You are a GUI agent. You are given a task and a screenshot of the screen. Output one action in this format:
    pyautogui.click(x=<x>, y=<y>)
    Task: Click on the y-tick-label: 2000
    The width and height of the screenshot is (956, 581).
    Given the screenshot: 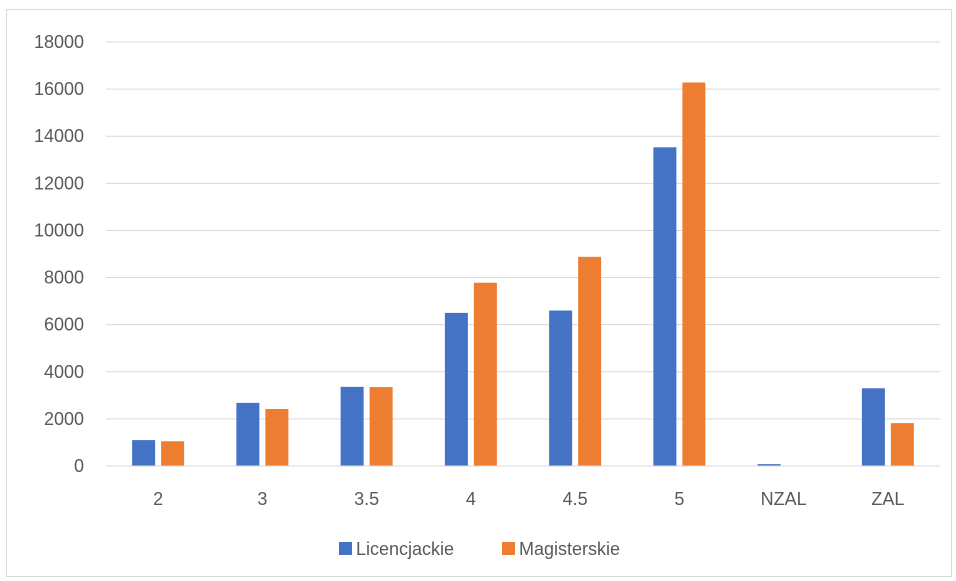 What is the action you would take?
    pyautogui.click(x=64, y=419)
    